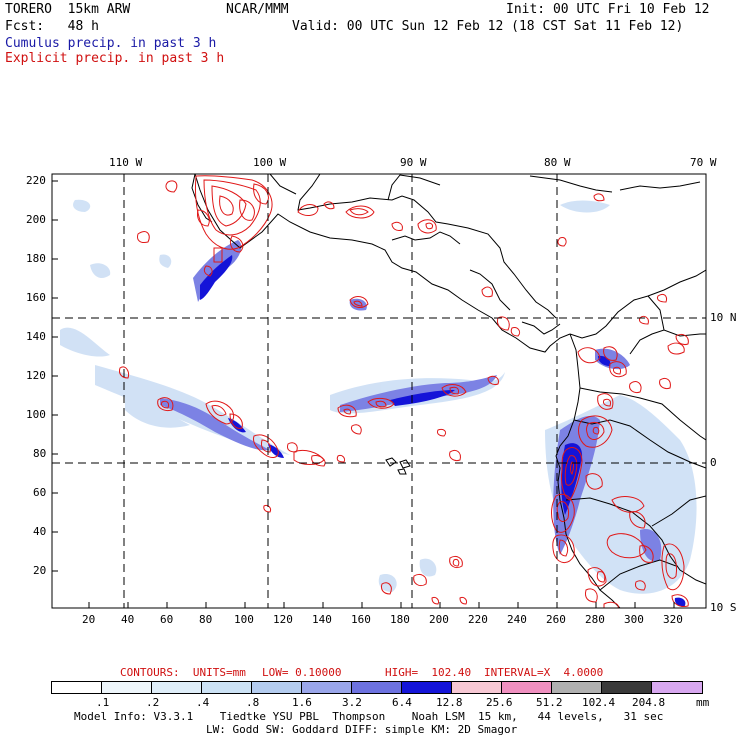 This screenshot has width=740, height=740. What do you see at coordinates (322, 619) in the screenshot?
I see `x-tick-label: 140` at bounding box center [322, 619].